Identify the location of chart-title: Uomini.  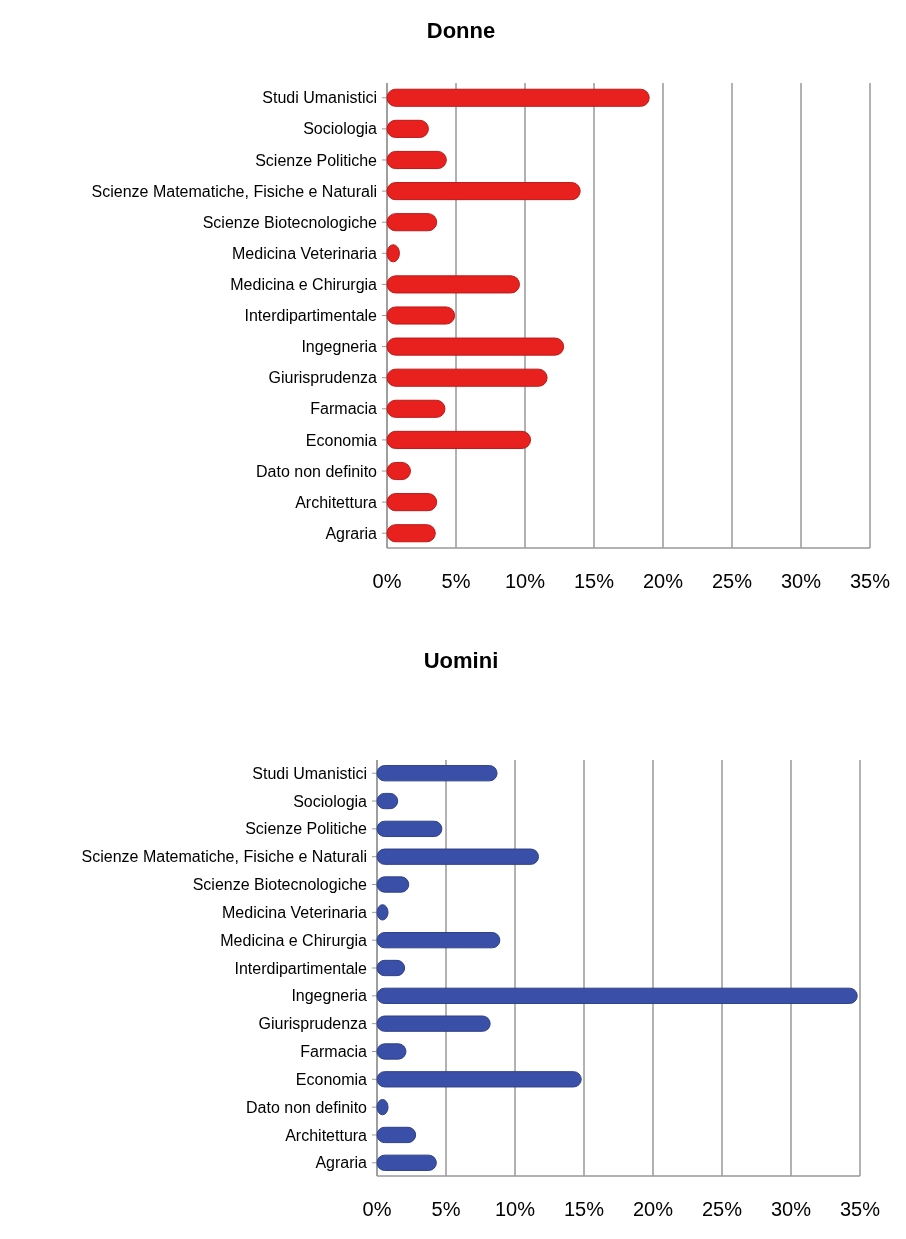
(461, 660).